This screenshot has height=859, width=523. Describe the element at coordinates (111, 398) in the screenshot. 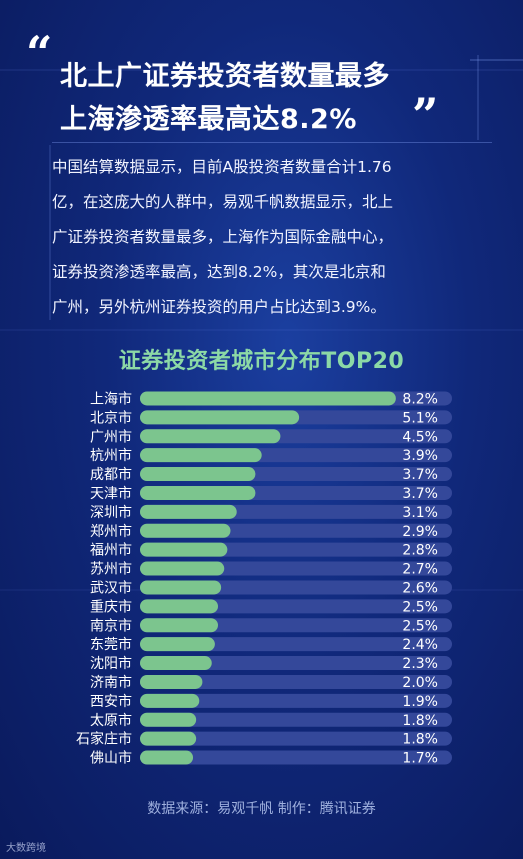

I see `category-label: 上海市` at that location.